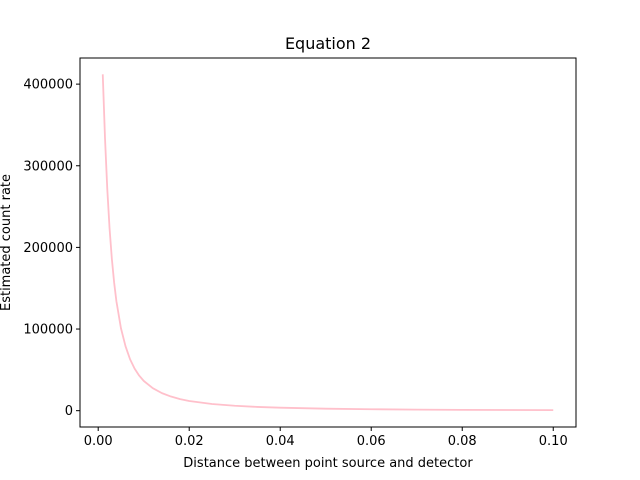 The image size is (640, 480). I want to click on x-tick-label-2: 0.04, so click(280, 441).